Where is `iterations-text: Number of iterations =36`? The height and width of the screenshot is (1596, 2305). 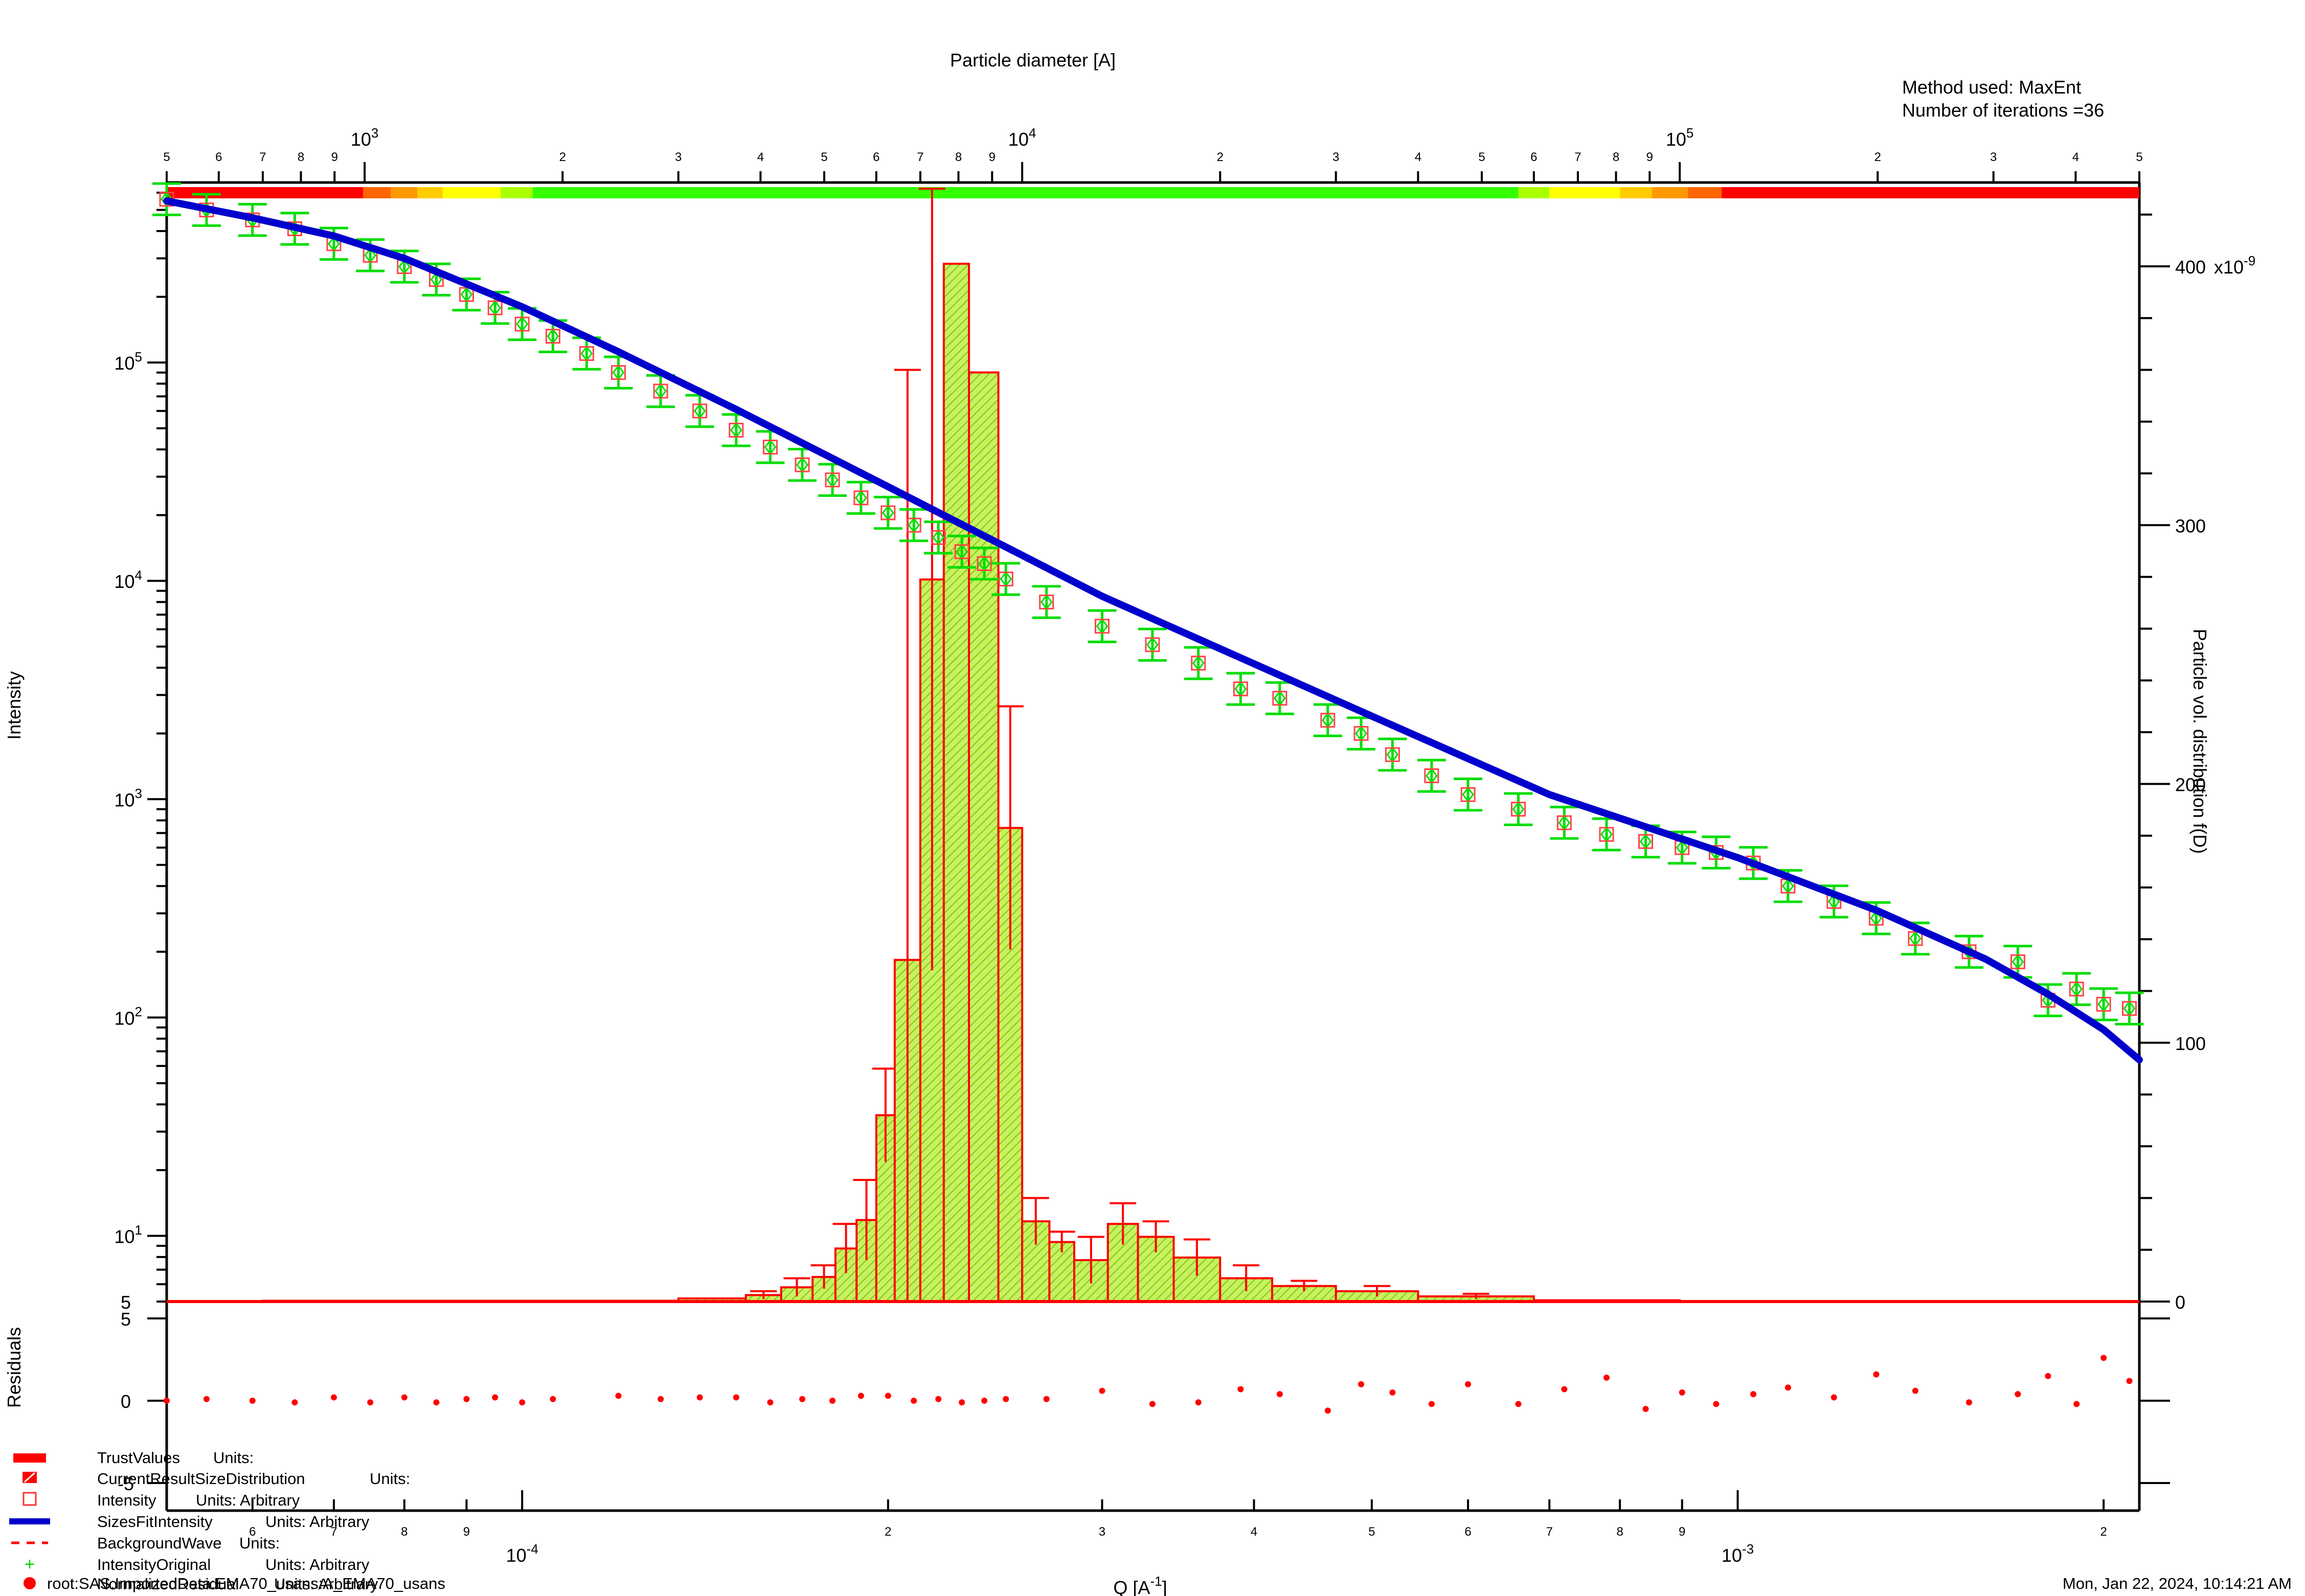
iterations-text: Number of iterations =36 is located at coordinates (2003, 111).